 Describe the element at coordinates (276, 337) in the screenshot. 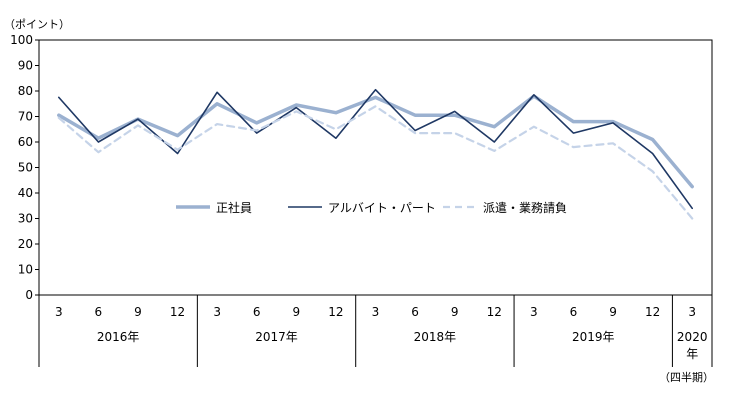

I see `year-label: 2017年` at that location.